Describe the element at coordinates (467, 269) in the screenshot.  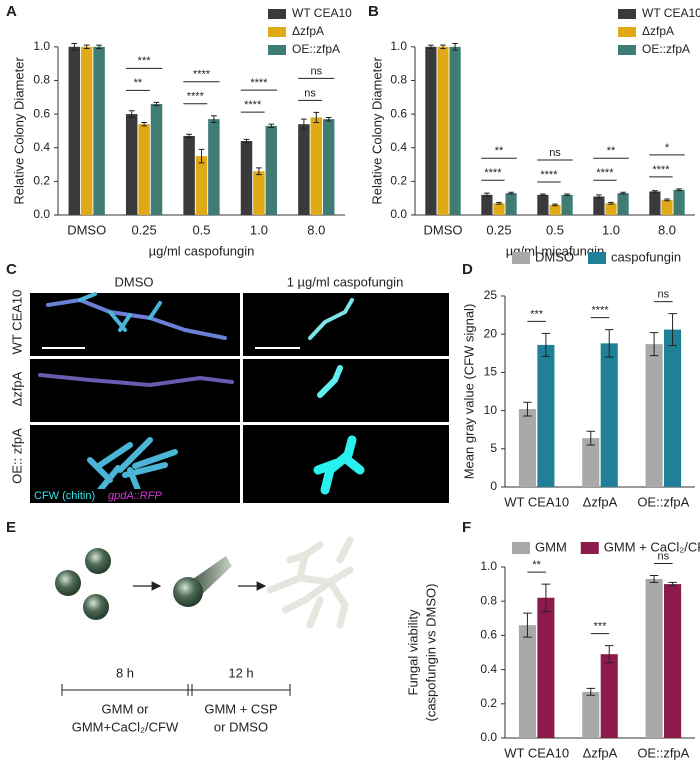
I see `panel-label: D` at that location.